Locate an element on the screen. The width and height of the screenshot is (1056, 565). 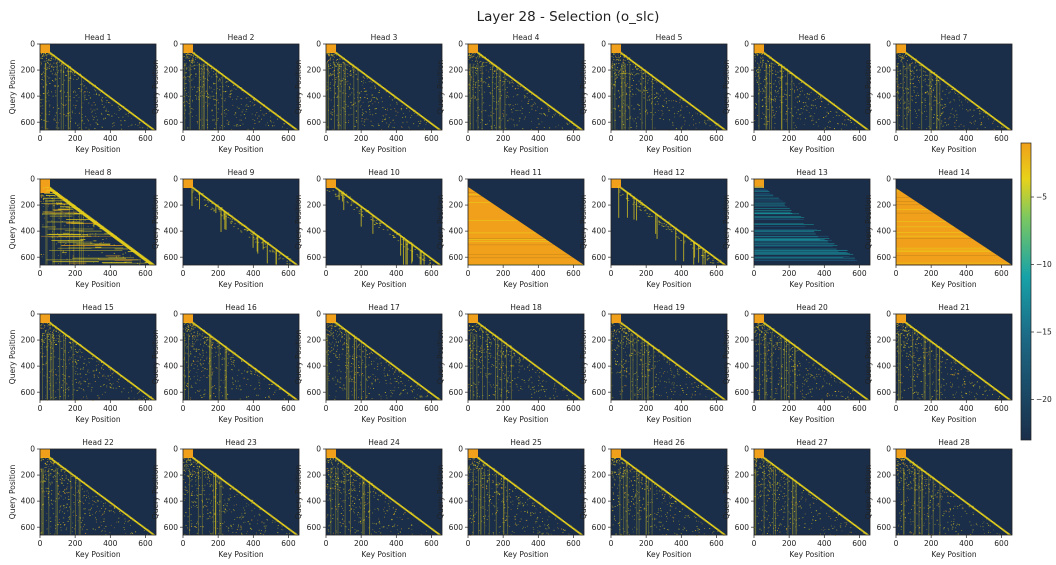
y-tick-label: 0 is located at coordinates (318, 179).